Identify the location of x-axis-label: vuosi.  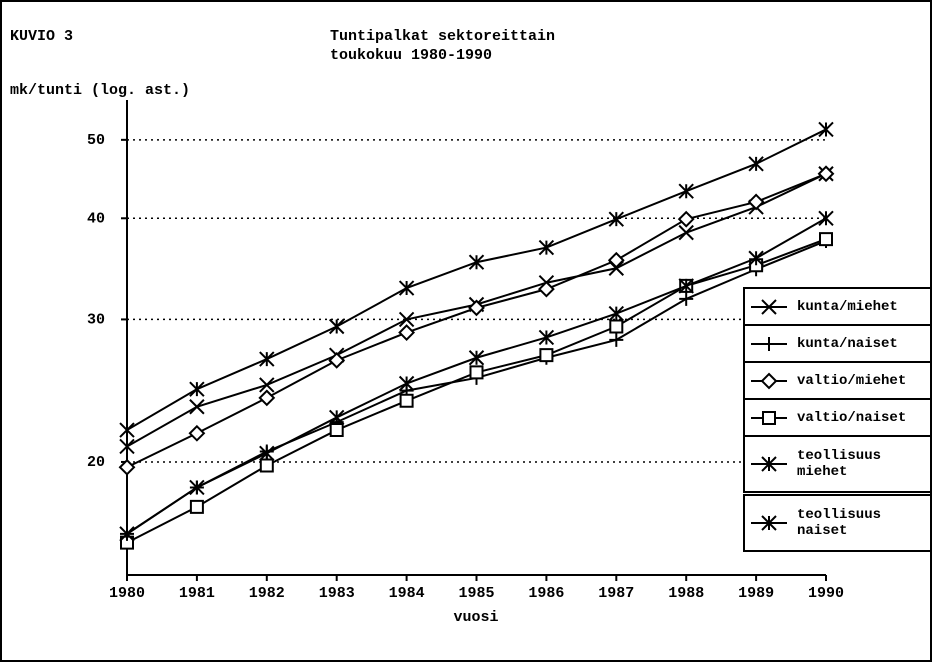
(475, 617).